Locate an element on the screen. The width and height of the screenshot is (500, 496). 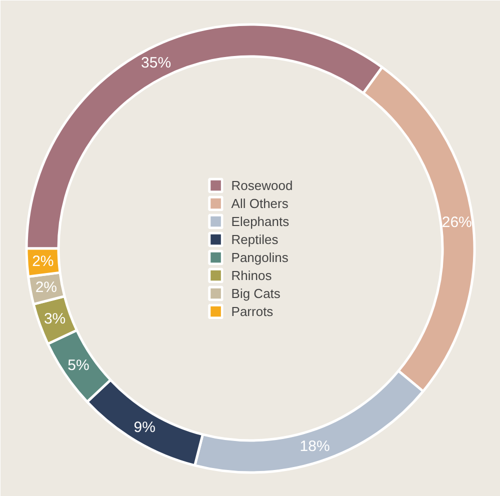
data-label: 26% is located at coordinates (457, 222).